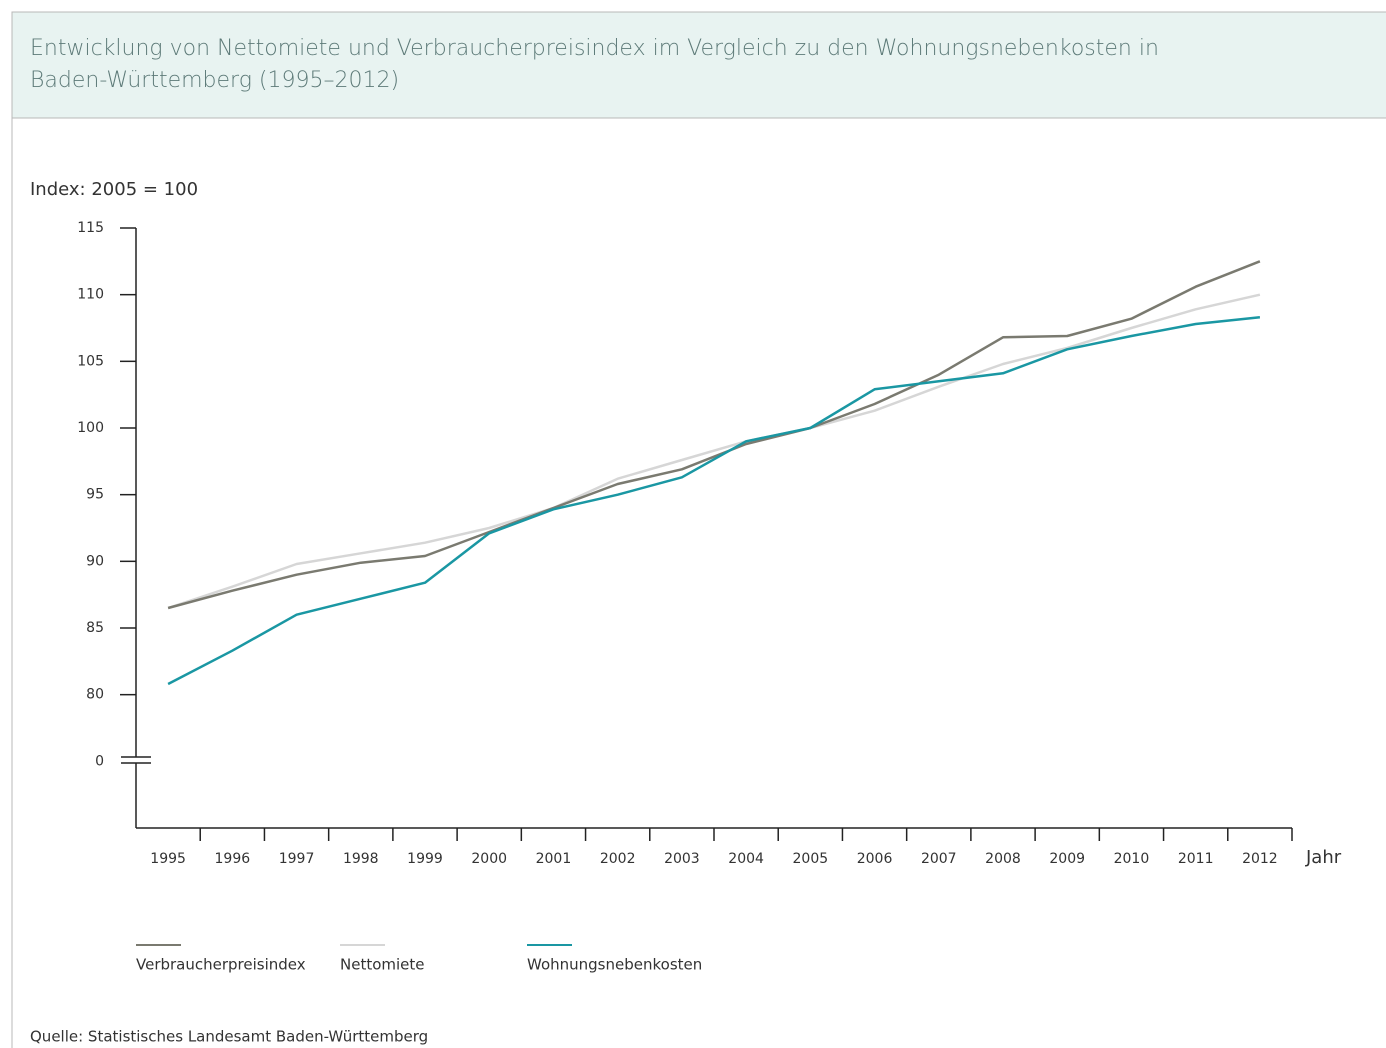 This screenshot has height=1048, width=1386. Describe the element at coordinates (1260, 859) in the screenshot. I see `x-tick-label: 2012` at that location.